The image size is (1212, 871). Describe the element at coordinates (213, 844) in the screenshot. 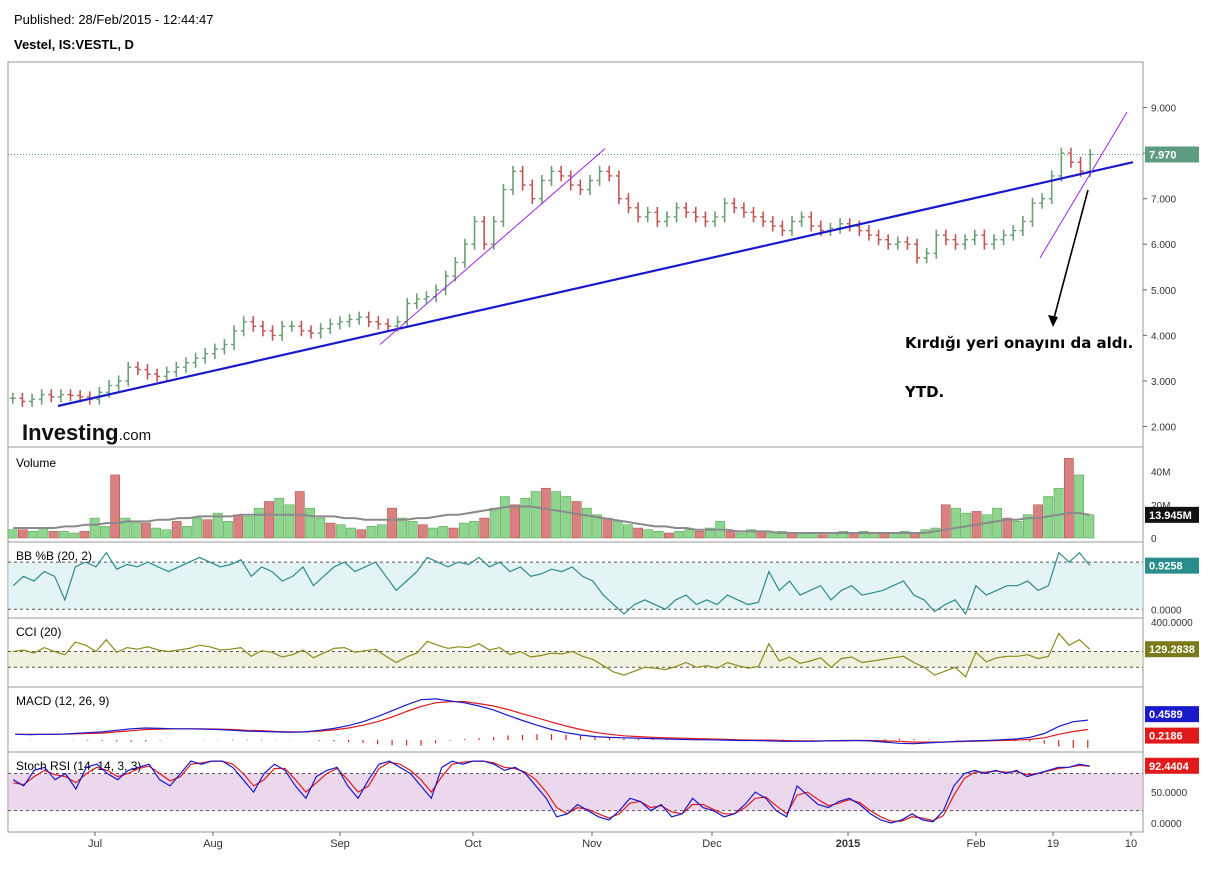

I see `date-tick-label: Aug` at that location.